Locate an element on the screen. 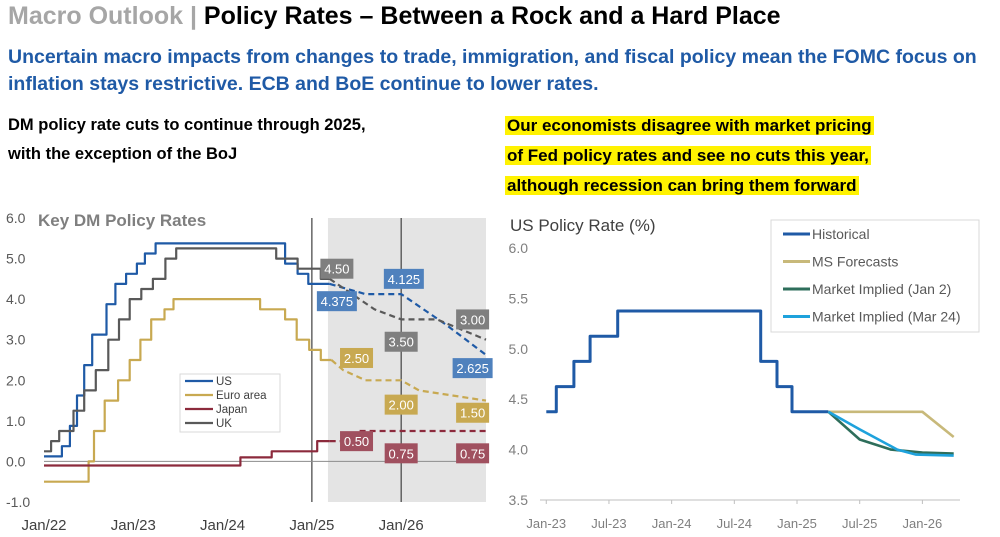 The width and height of the screenshot is (1000, 537). legend-box is located at coordinates (875, 276).